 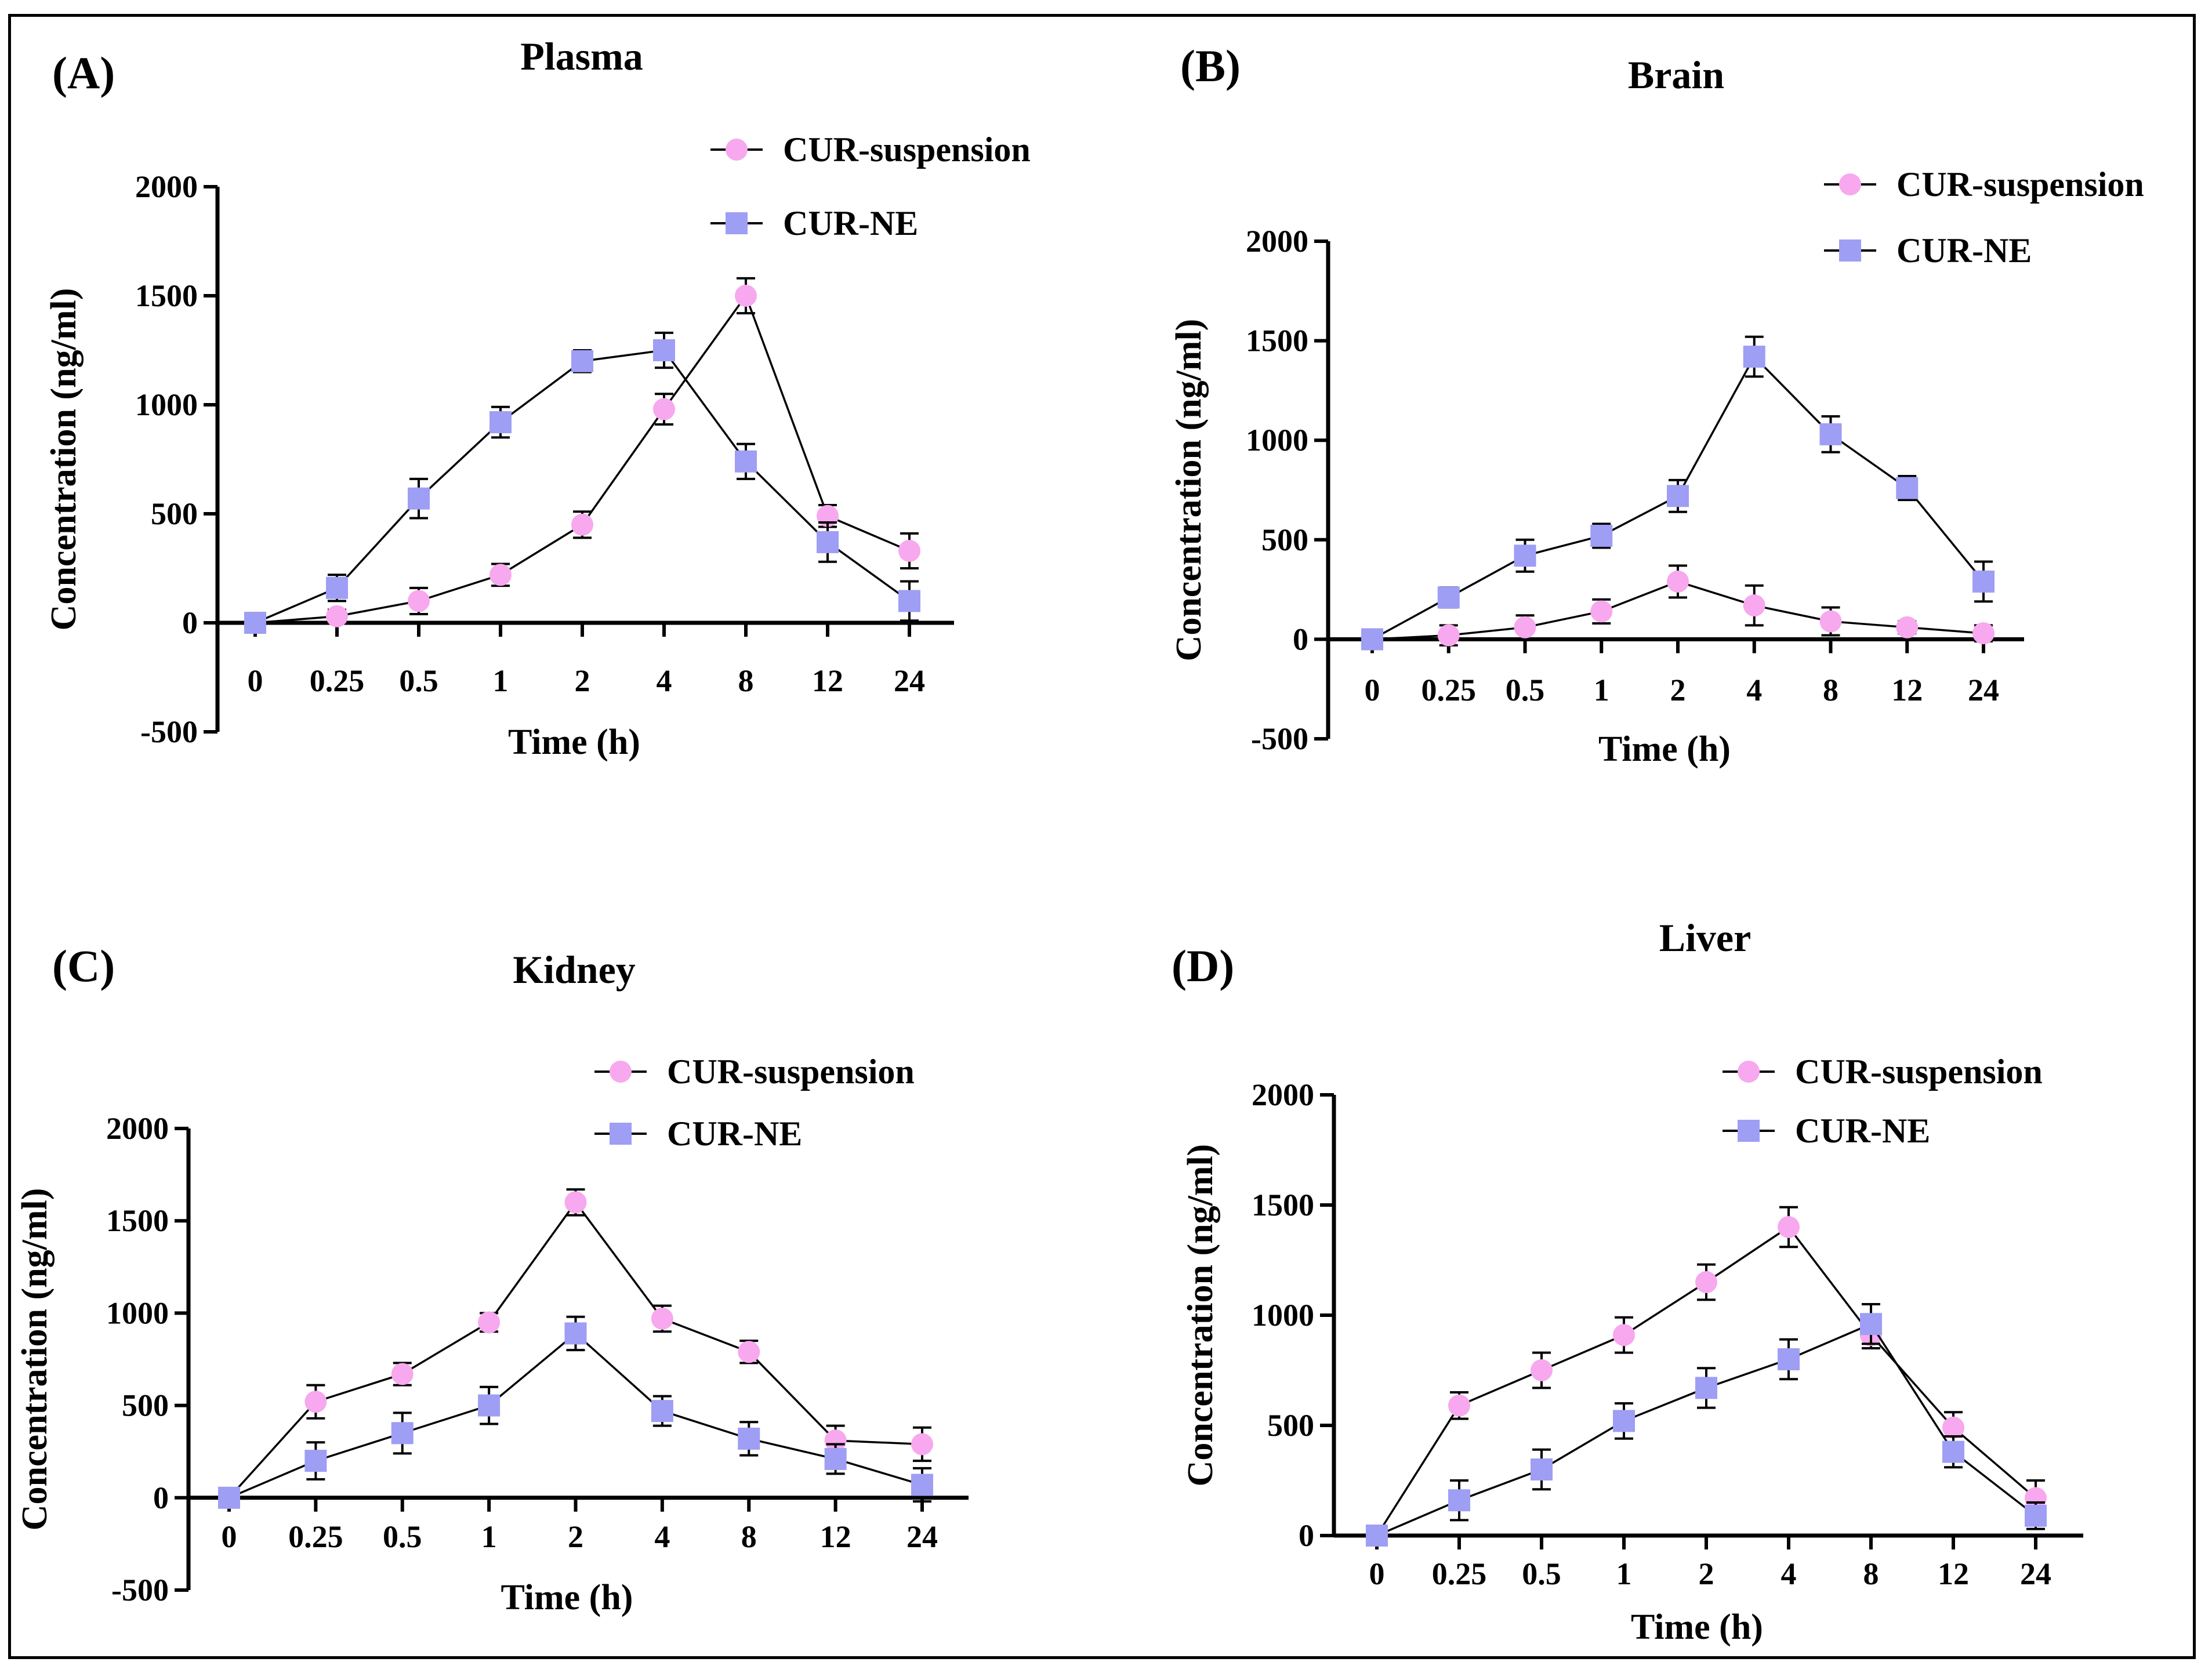 What do you see at coordinates (1372, 690) in the screenshot?
I see `x-tick-label: 0` at bounding box center [1372, 690].